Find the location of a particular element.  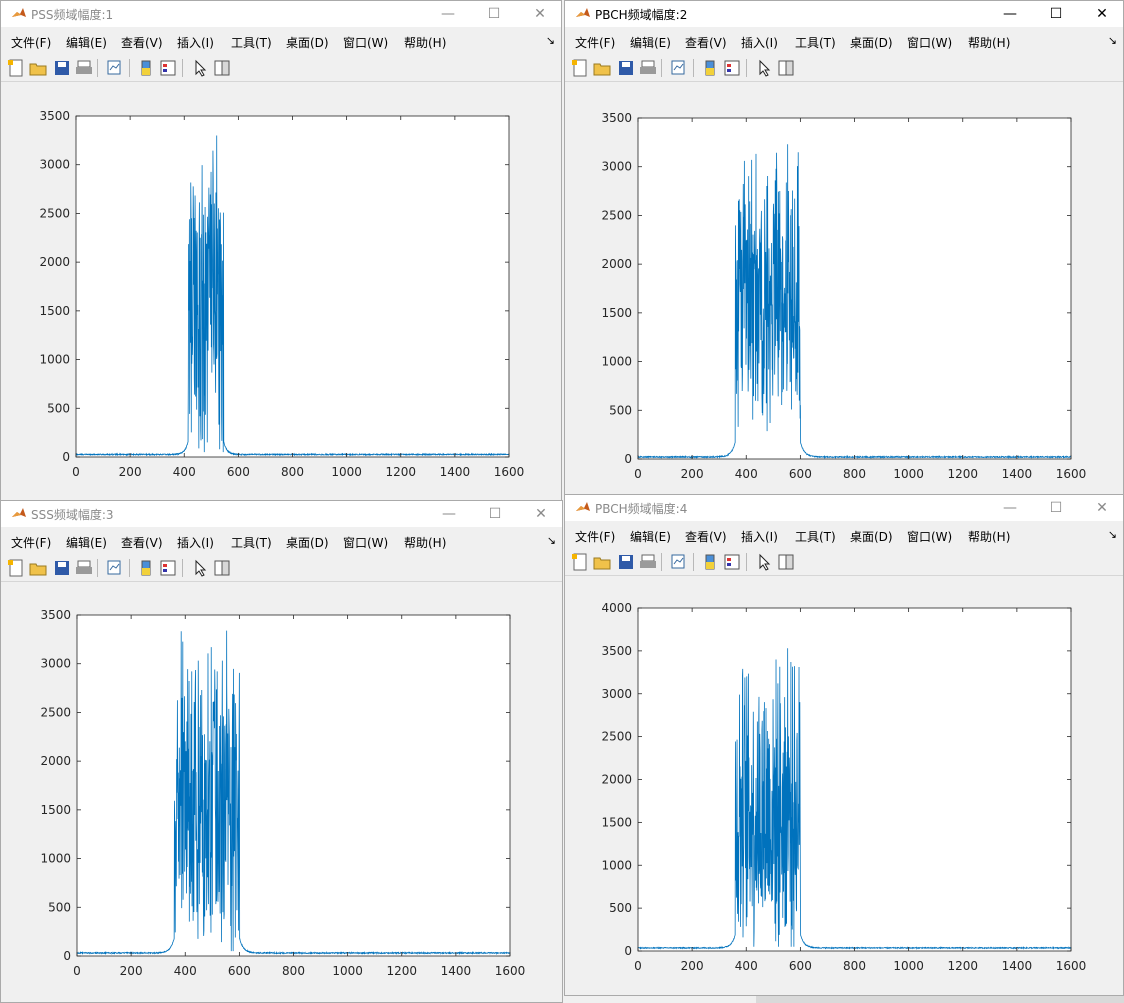

x-tick-label: 0 is located at coordinates (77, 971).